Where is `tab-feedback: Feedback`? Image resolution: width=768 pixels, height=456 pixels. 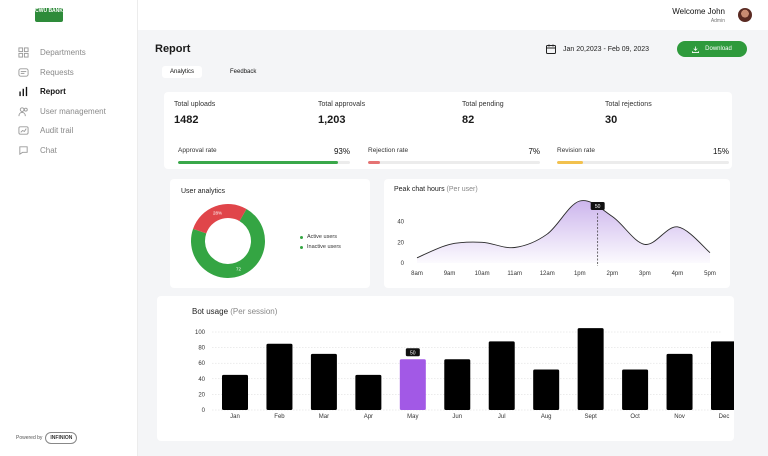
tab-feedback: Feedback is located at coordinates (243, 72).